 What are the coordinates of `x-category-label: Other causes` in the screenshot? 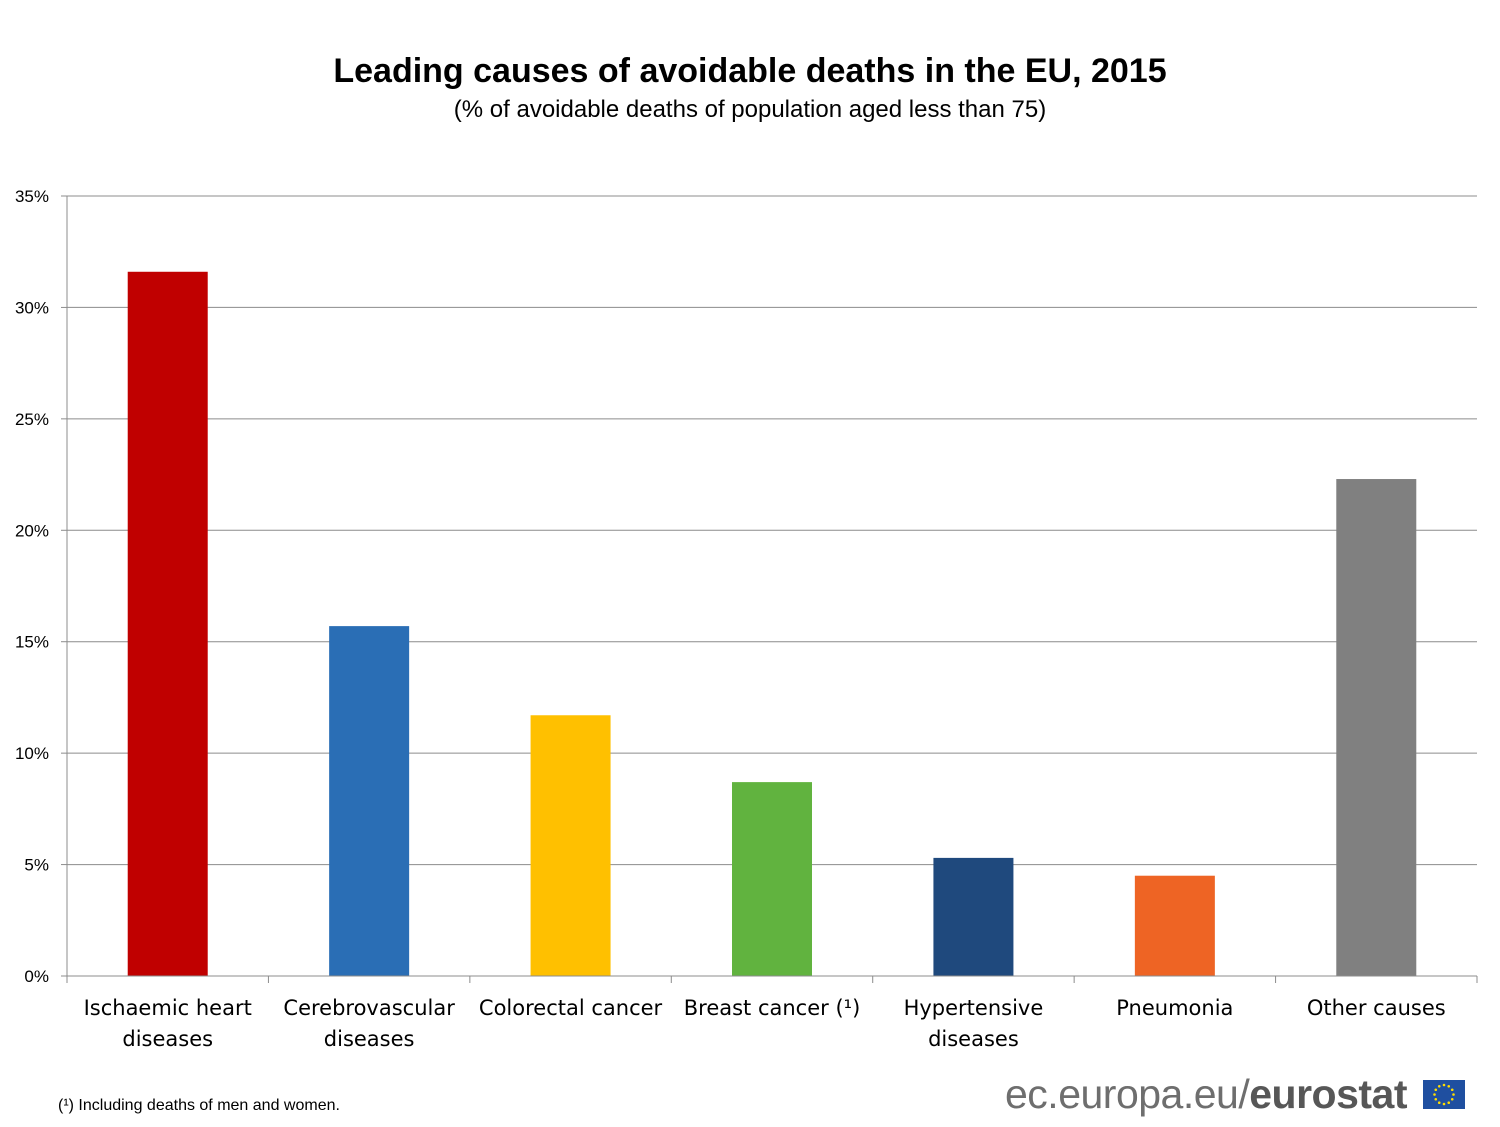 It's located at (1376, 1008).